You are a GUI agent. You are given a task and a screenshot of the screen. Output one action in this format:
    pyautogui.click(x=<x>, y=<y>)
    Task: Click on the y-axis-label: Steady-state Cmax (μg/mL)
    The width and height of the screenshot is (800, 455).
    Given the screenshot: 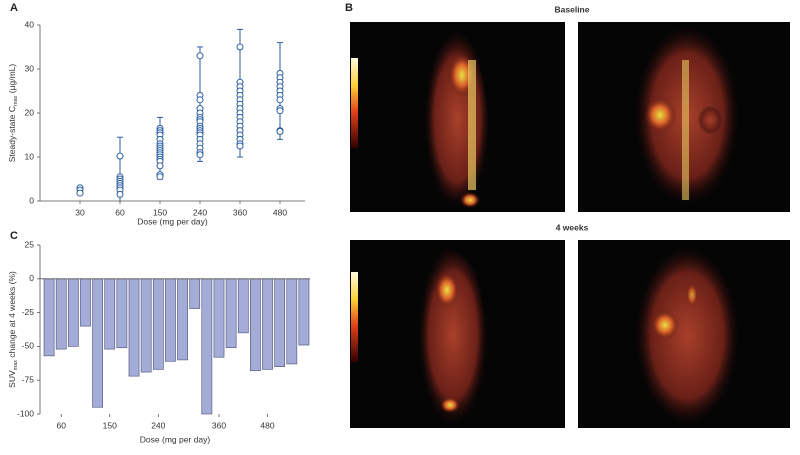 What is the action you would take?
    pyautogui.click(x=13, y=113)
    